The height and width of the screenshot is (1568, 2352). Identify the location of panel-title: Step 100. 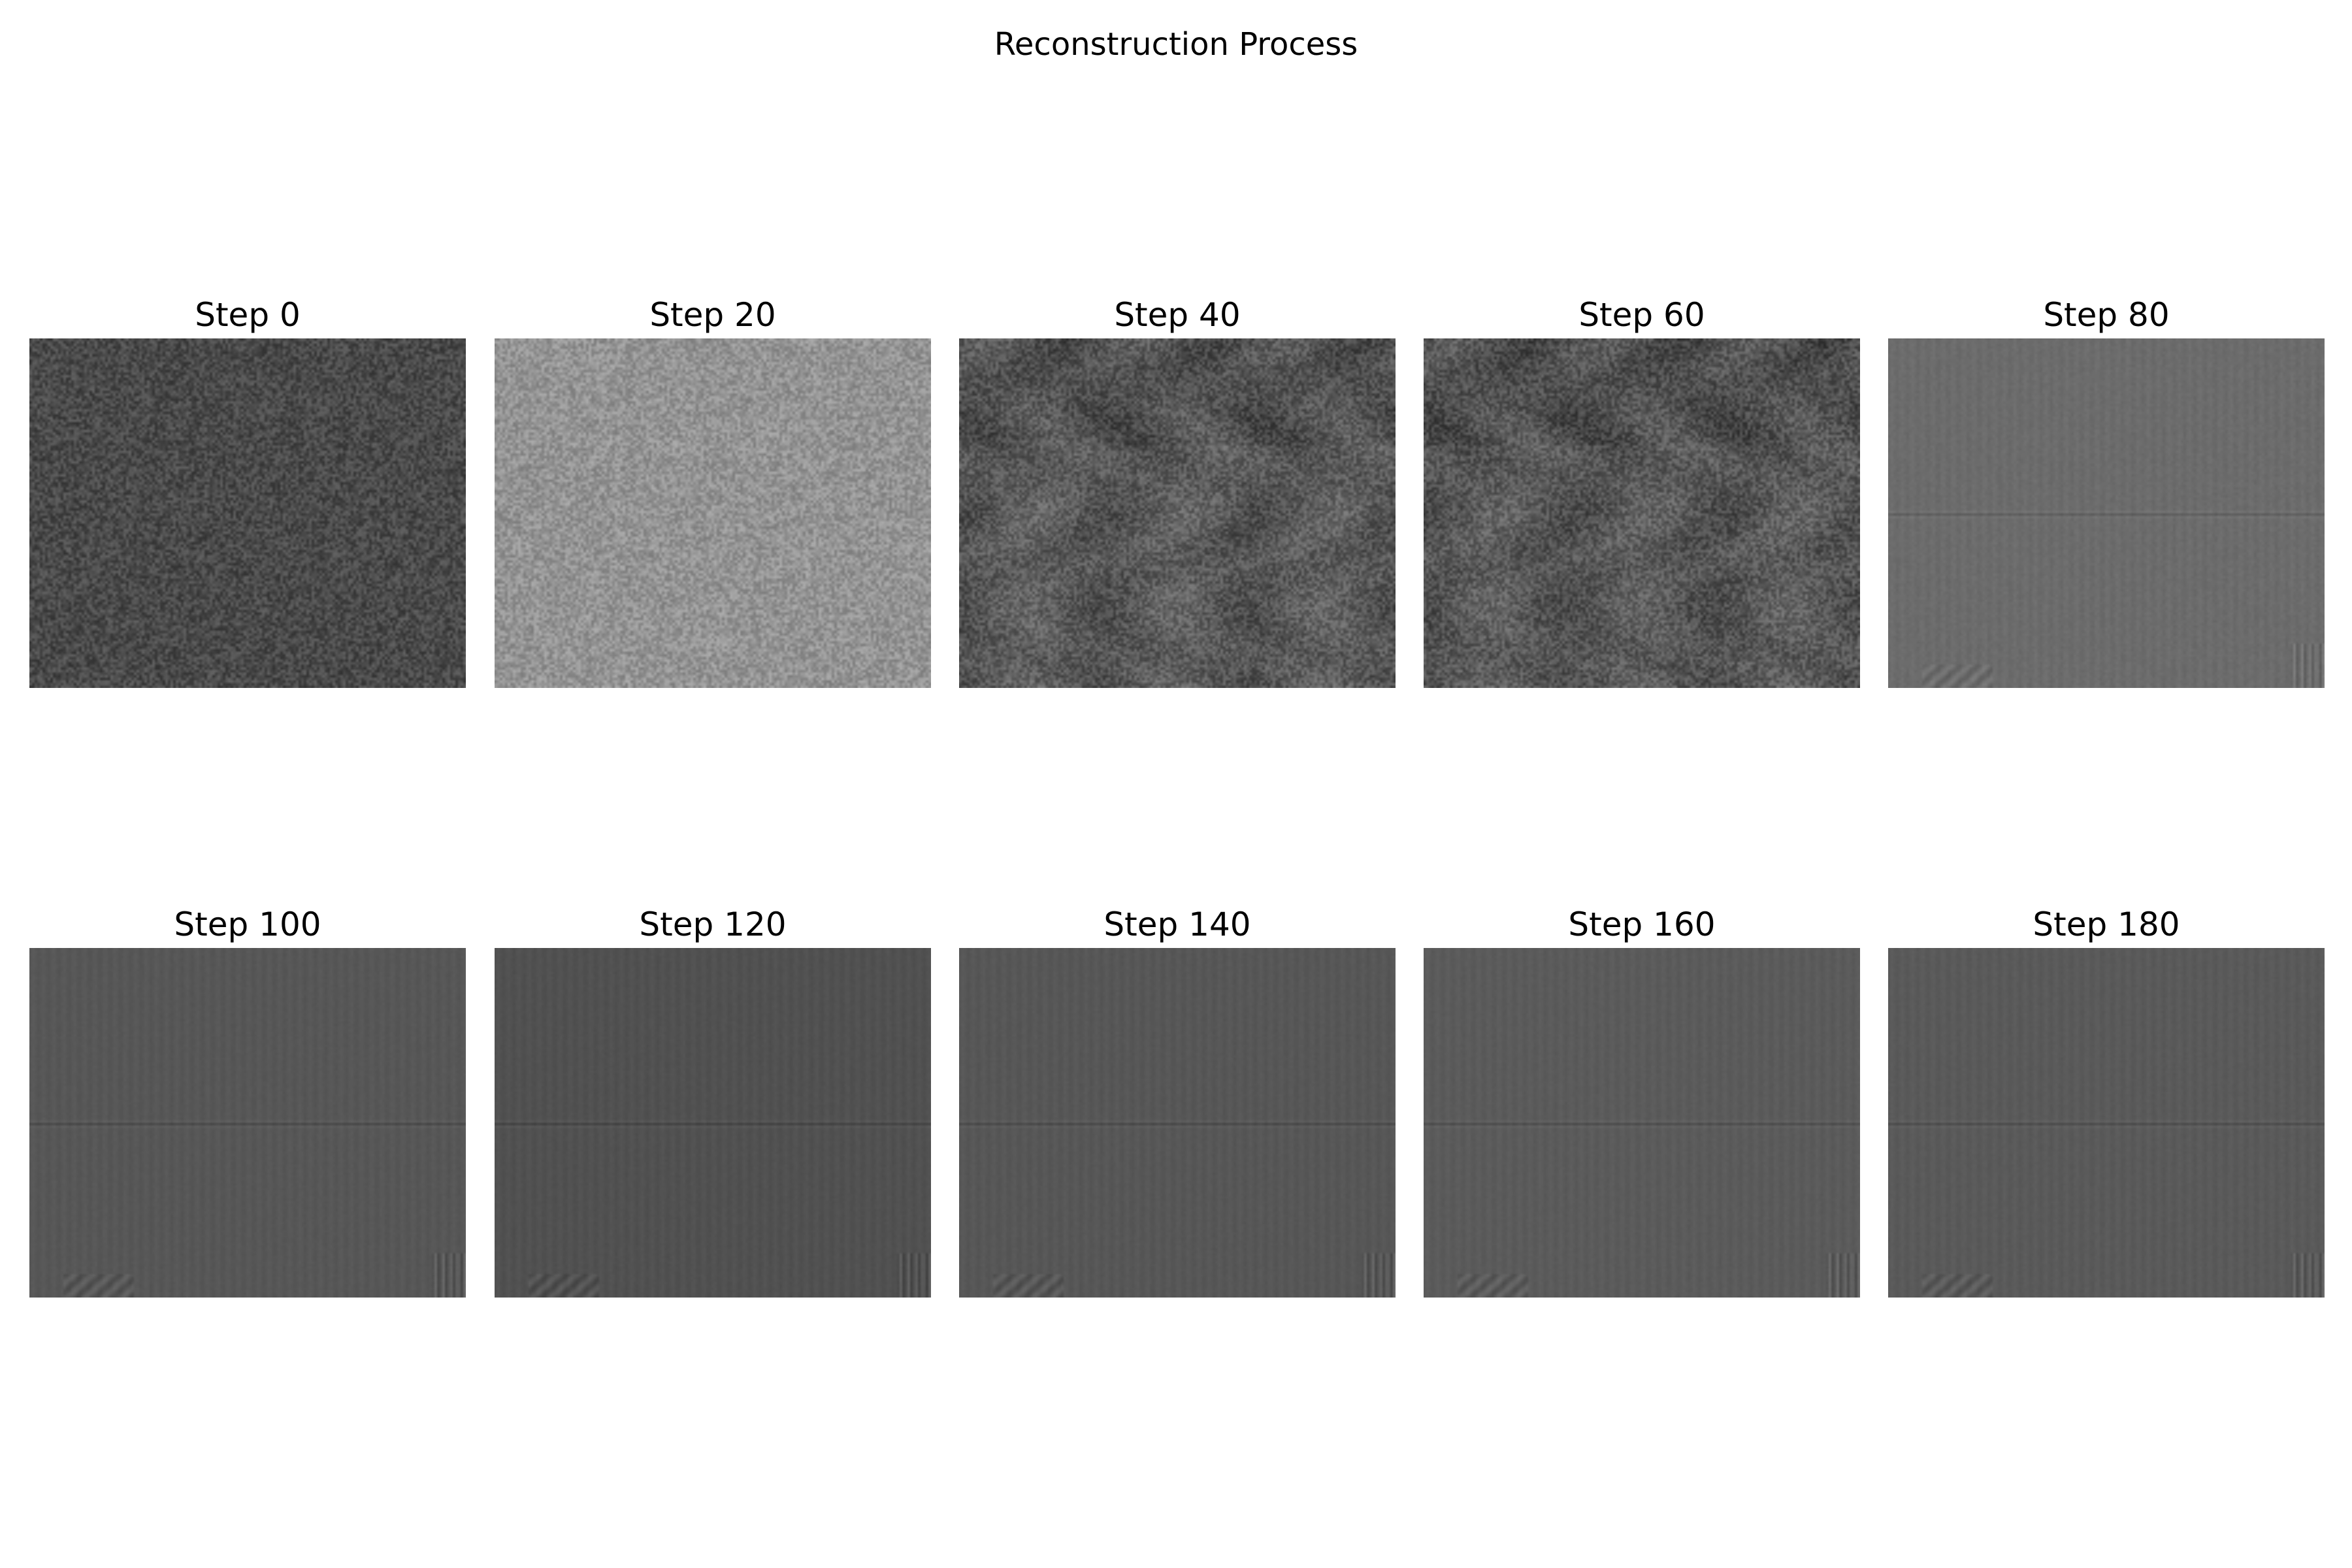
(247, 924).